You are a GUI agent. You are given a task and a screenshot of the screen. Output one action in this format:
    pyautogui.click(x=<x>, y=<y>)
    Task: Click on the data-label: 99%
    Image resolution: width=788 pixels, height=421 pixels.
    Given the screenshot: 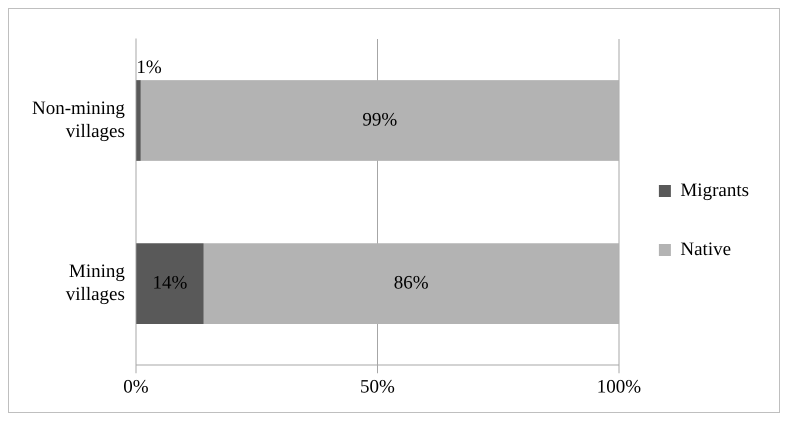 What is the action you would take?
    pyautogui.click(x=380, y=120)
    